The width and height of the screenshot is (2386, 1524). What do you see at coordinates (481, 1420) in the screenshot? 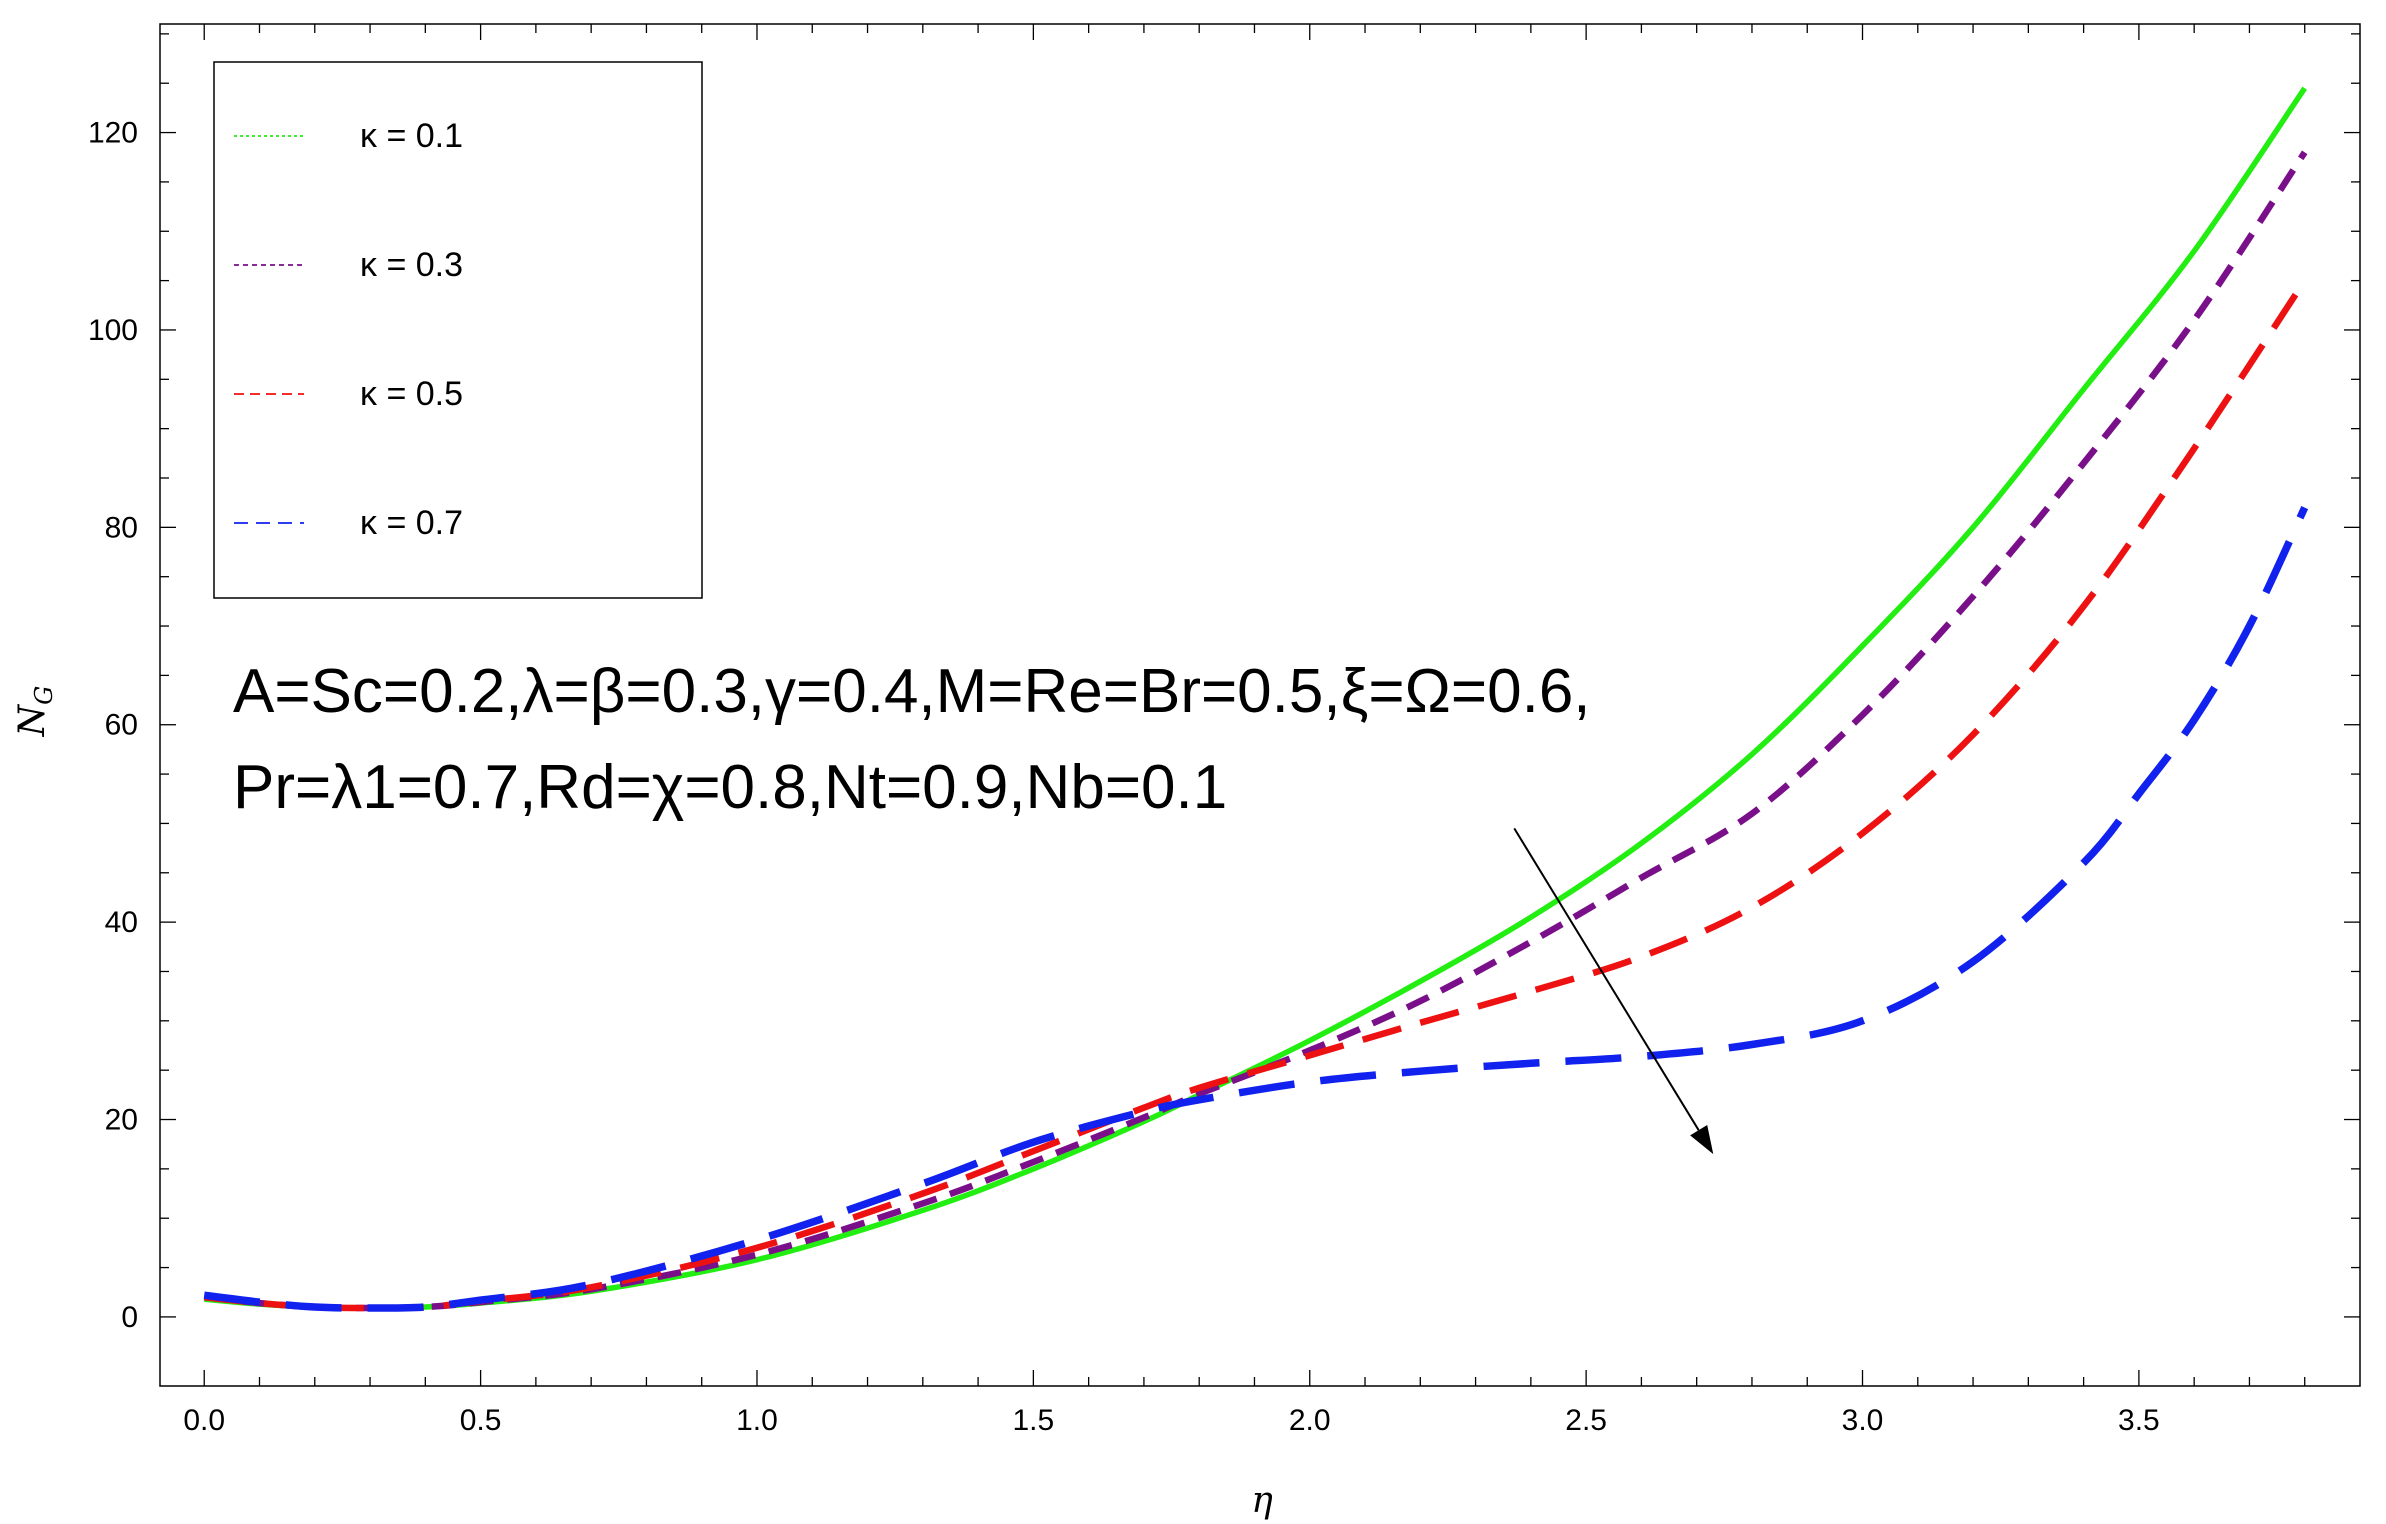
I see `x-tick-label: 0.5` at bounding box center [481, 1420].